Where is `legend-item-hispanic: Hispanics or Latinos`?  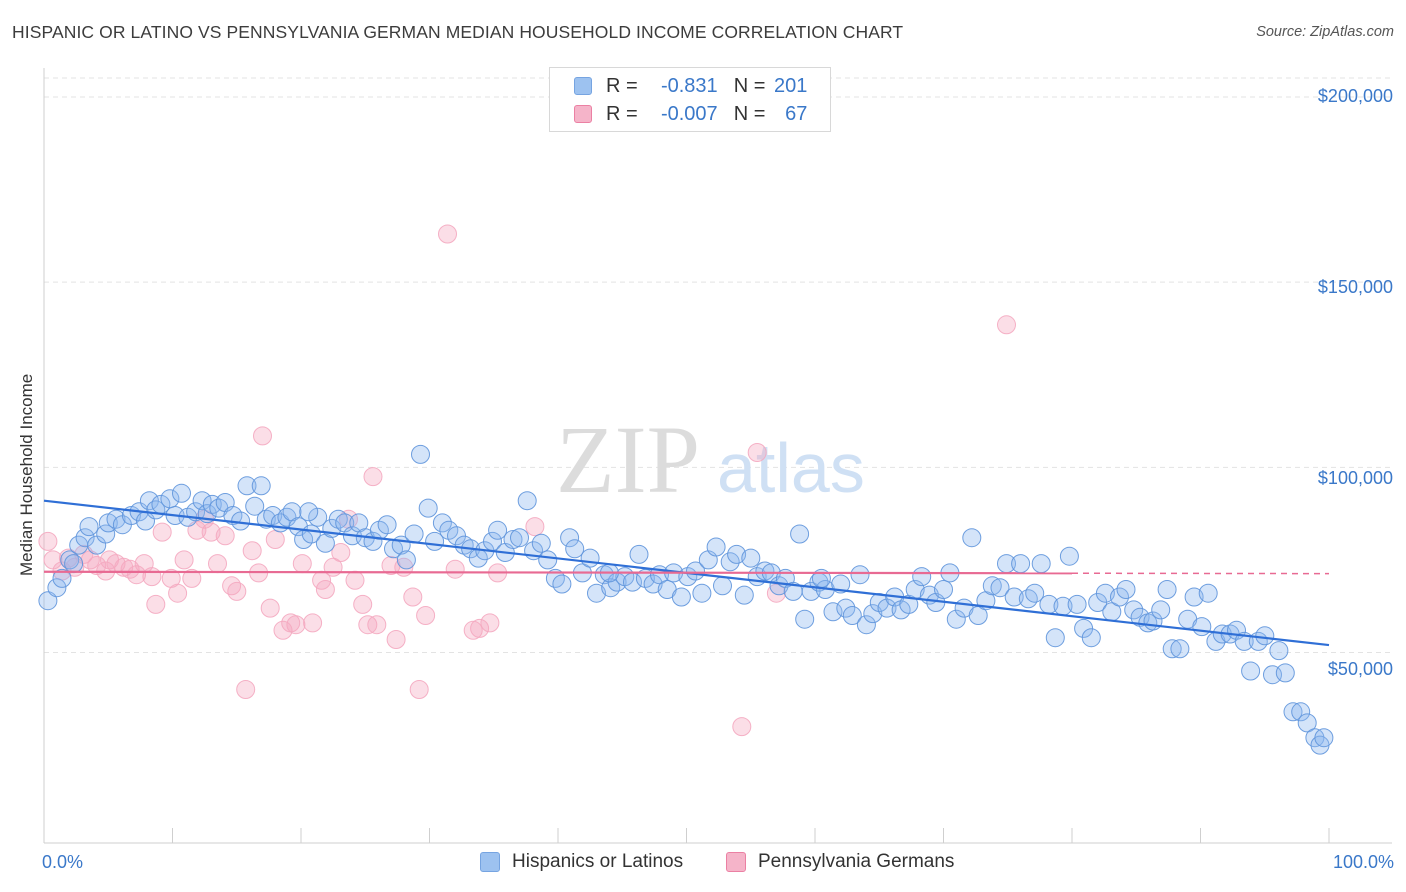
legend-item-hispanic: Hispanics or Latinos is located at coordinates (581, 862).